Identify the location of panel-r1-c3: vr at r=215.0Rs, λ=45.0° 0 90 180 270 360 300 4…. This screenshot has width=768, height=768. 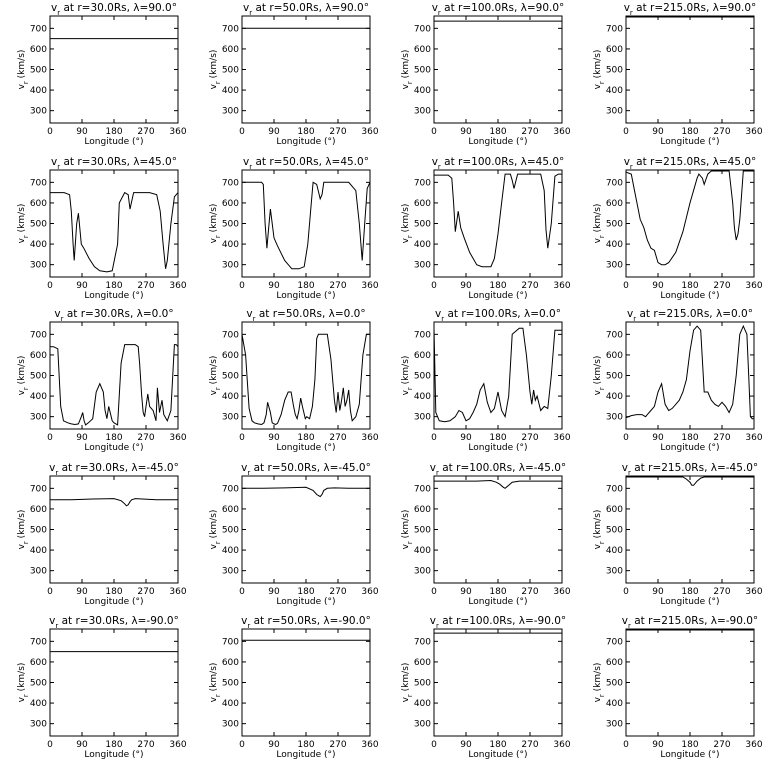
(678, 228).